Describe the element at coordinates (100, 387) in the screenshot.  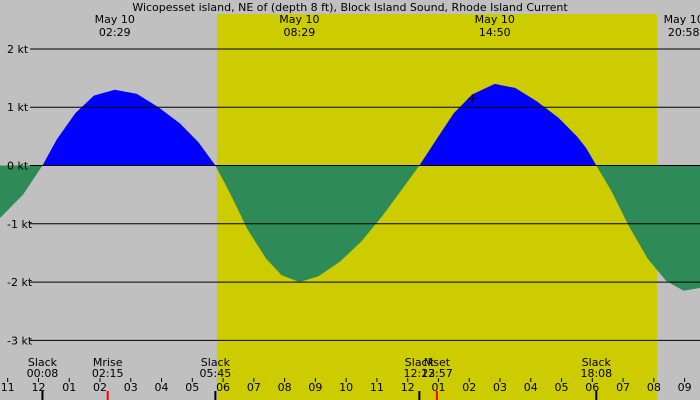
I see `hour-label-3: 02` at that location.